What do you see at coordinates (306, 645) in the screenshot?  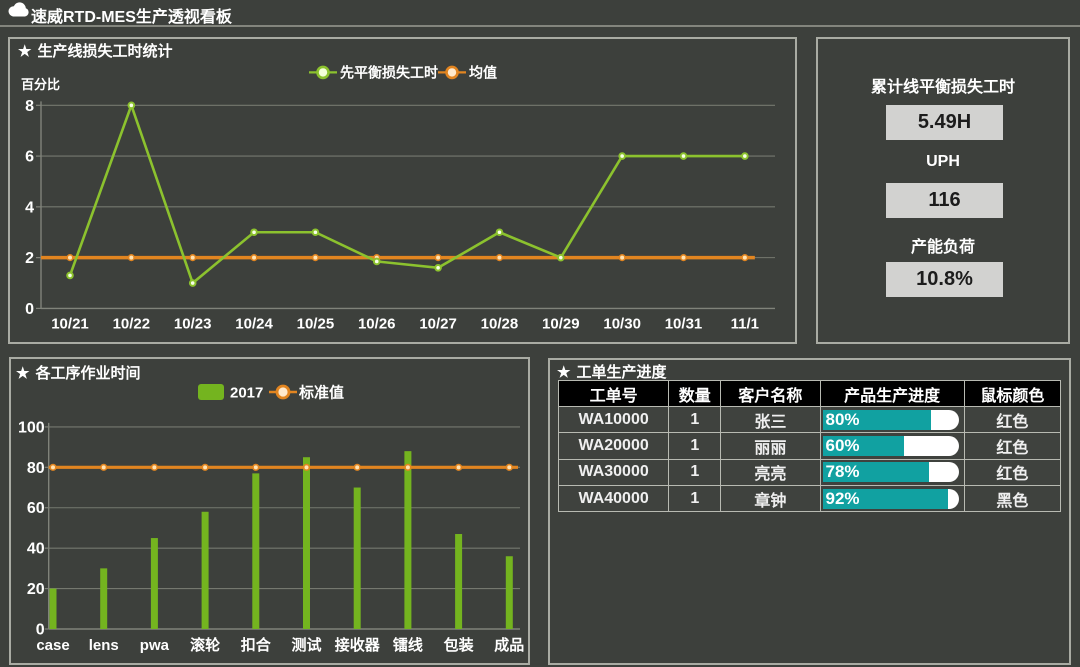 I see `svg-text: 测试` at bounding box center [306, 645].